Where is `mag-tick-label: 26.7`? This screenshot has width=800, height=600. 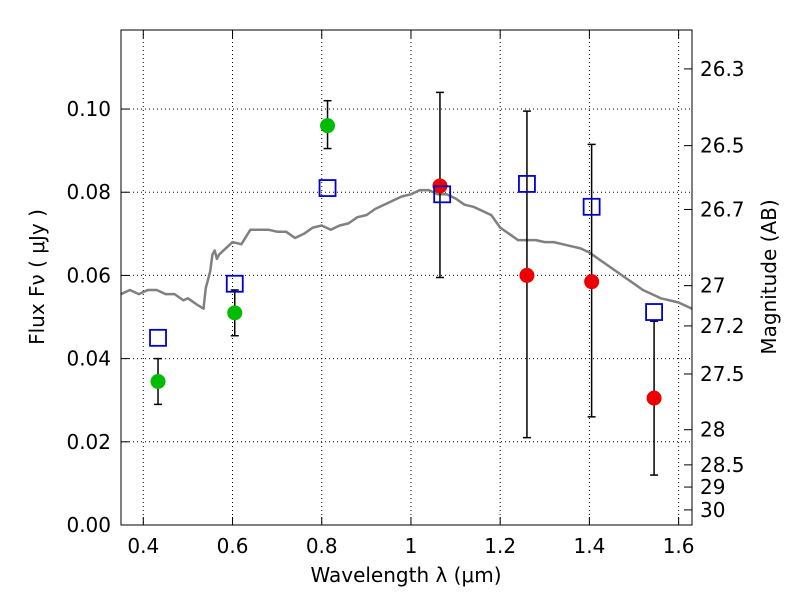 mag-tick-label: 26.7 is located at coordinates (722, 209).